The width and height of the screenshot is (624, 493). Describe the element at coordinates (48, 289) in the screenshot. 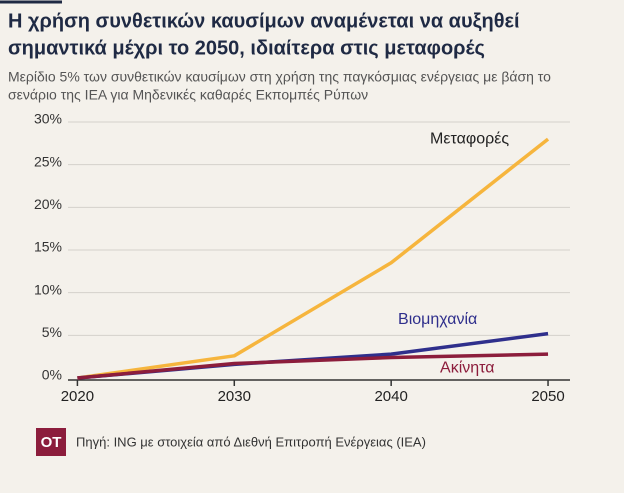

I see `y-tick-label: 10%` at that location.